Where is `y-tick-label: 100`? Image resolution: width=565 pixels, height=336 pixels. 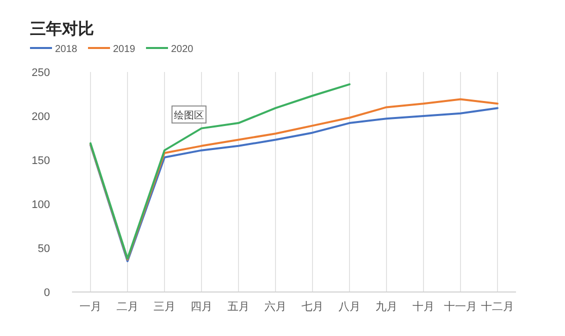 y-tick-label: 100 is located at coordinates (41, 205).